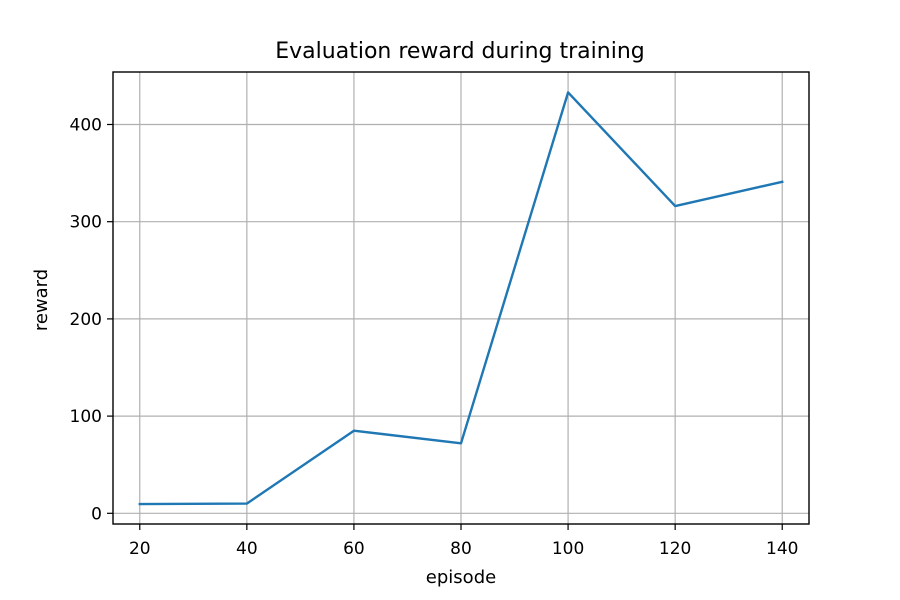  Describe the element at coordinates (459, 51) in the screenshot. I see `chart-title: Evaluation reward during training` at that location.